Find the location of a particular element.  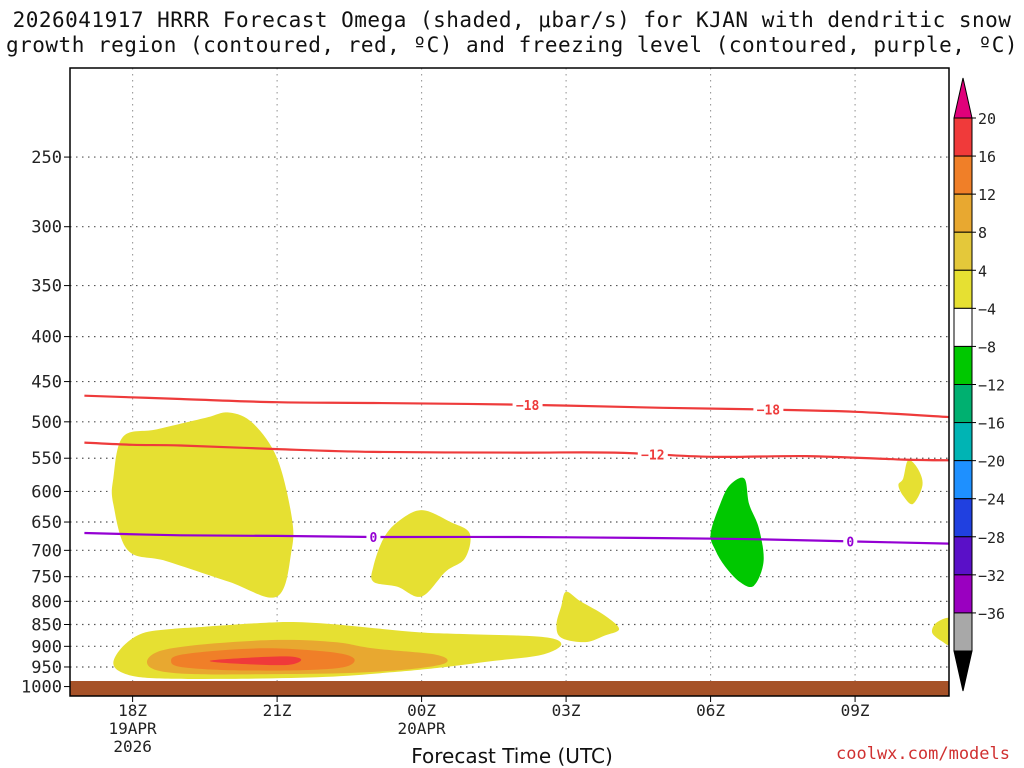

contour-label--18-1: −18 is located at coordinates (769, 411).